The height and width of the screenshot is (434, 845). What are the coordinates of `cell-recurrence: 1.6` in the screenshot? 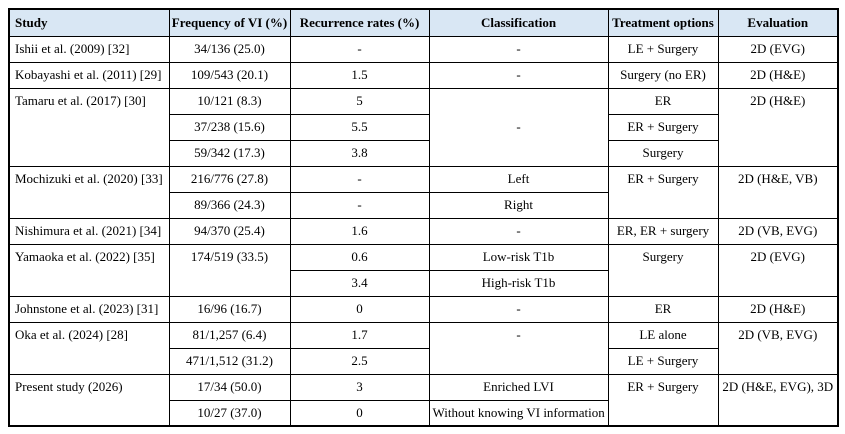 It's located at (359, 231).